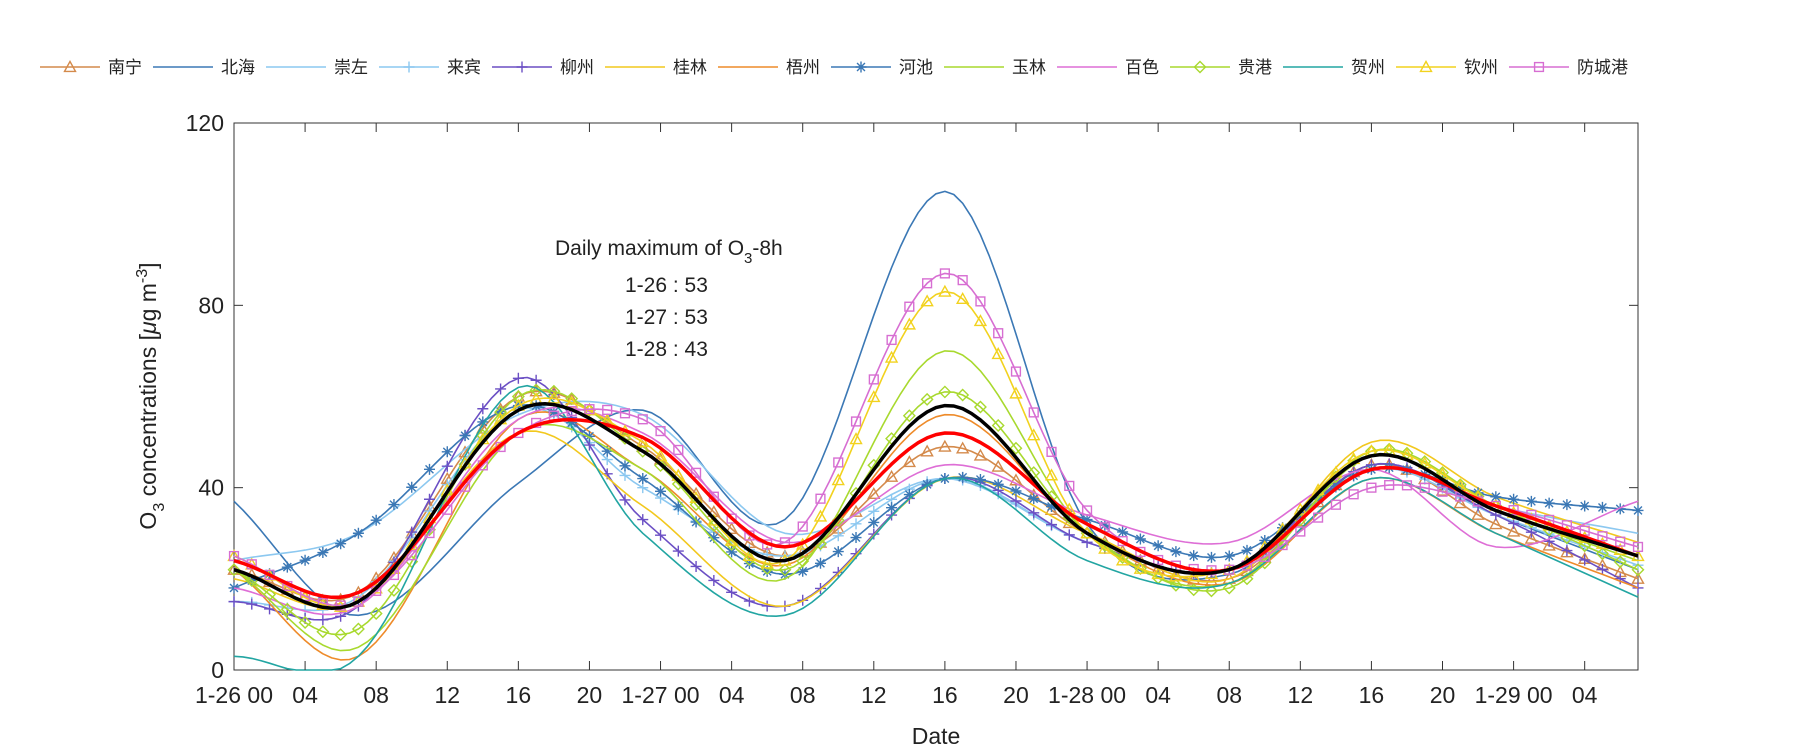 The height and width of the screenshot is (750, 1800). What do you see at coordinates (1602, 67) in the screenshot?
I see `legend-label: 防城港` at bounding box center [1602, 67].